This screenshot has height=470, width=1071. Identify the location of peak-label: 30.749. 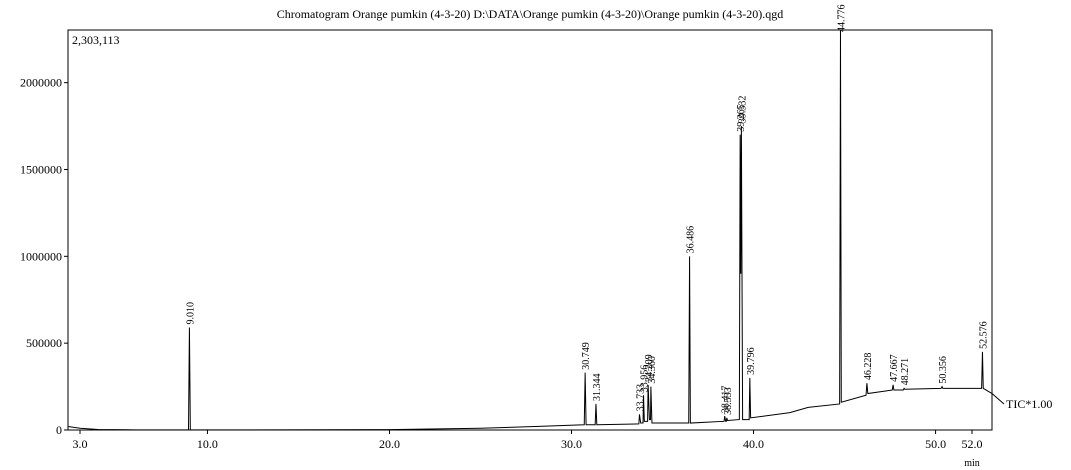
(586, 356).